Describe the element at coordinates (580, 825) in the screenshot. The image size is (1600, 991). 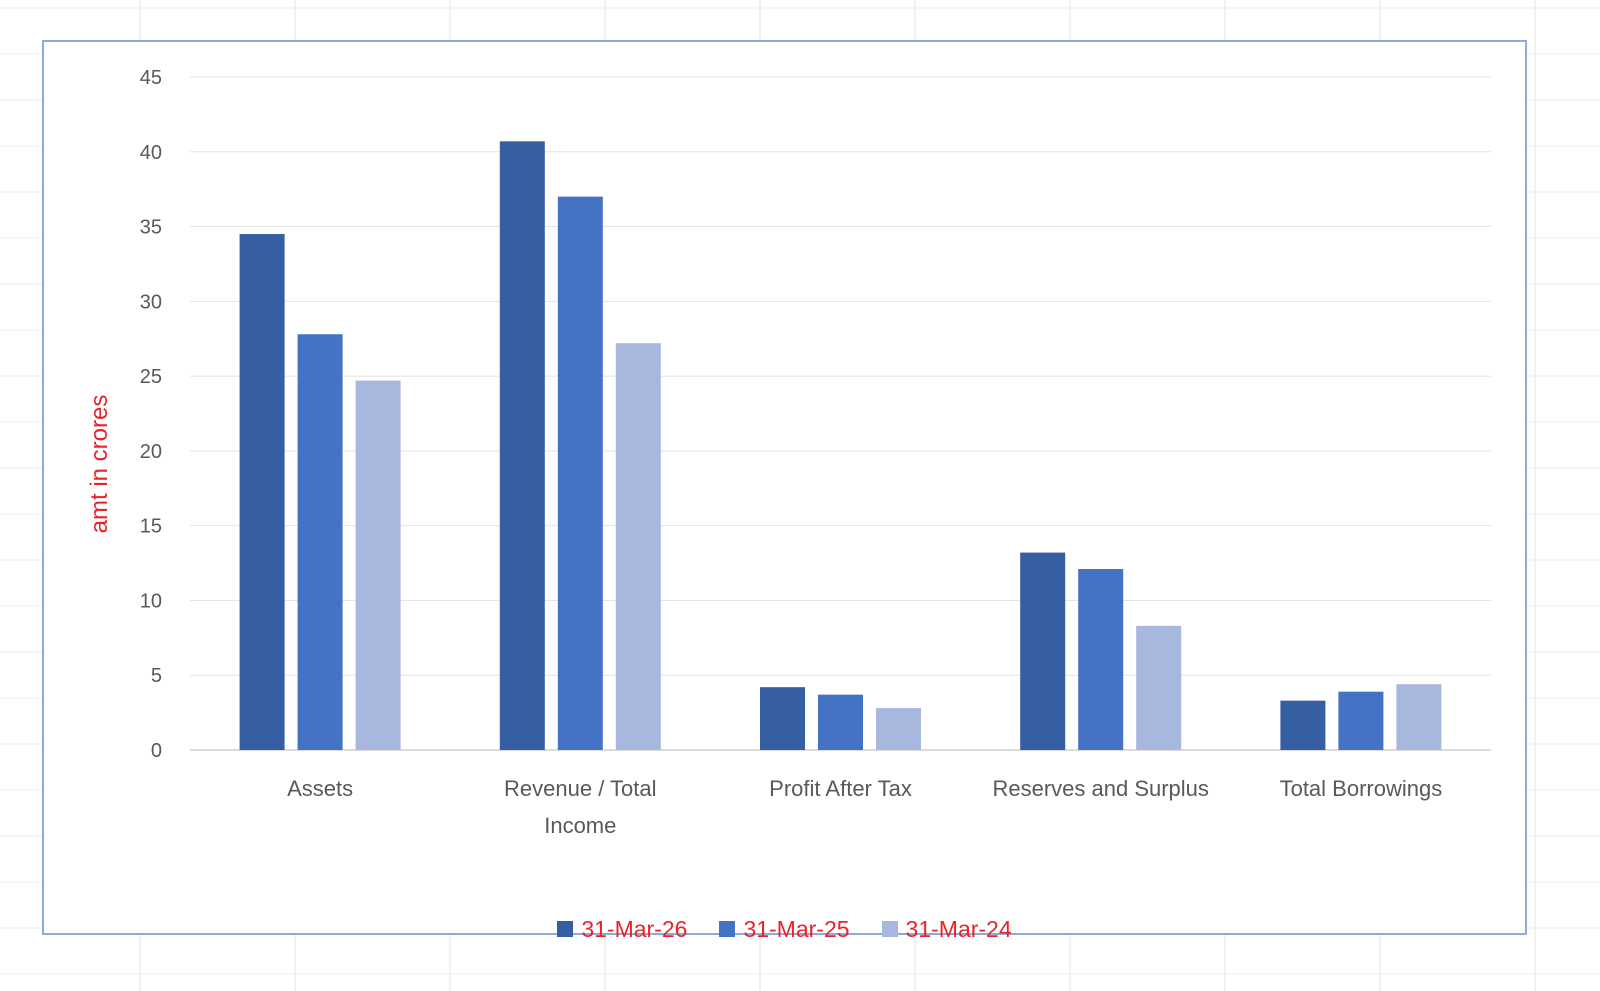
I see `x-category-label: Income` at that location.